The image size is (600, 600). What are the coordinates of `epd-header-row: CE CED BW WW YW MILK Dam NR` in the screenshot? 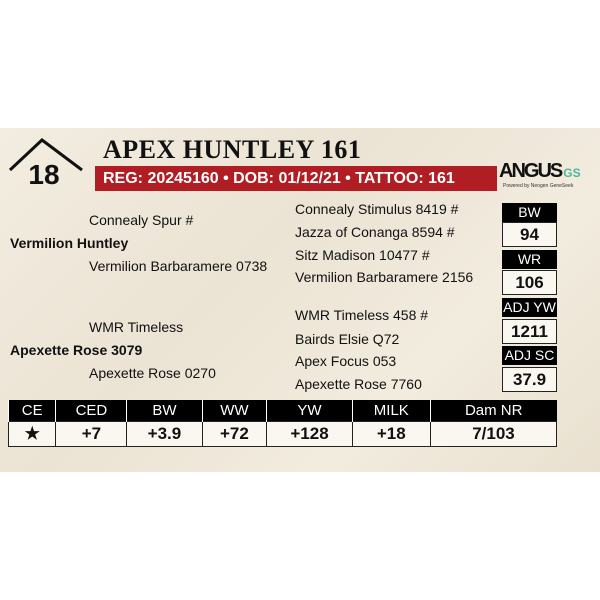 It's located at (282, 410).